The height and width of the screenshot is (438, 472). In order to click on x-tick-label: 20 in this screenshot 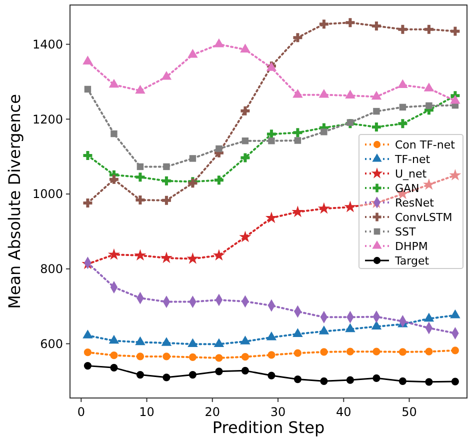, I will do `click(212, 412)`.